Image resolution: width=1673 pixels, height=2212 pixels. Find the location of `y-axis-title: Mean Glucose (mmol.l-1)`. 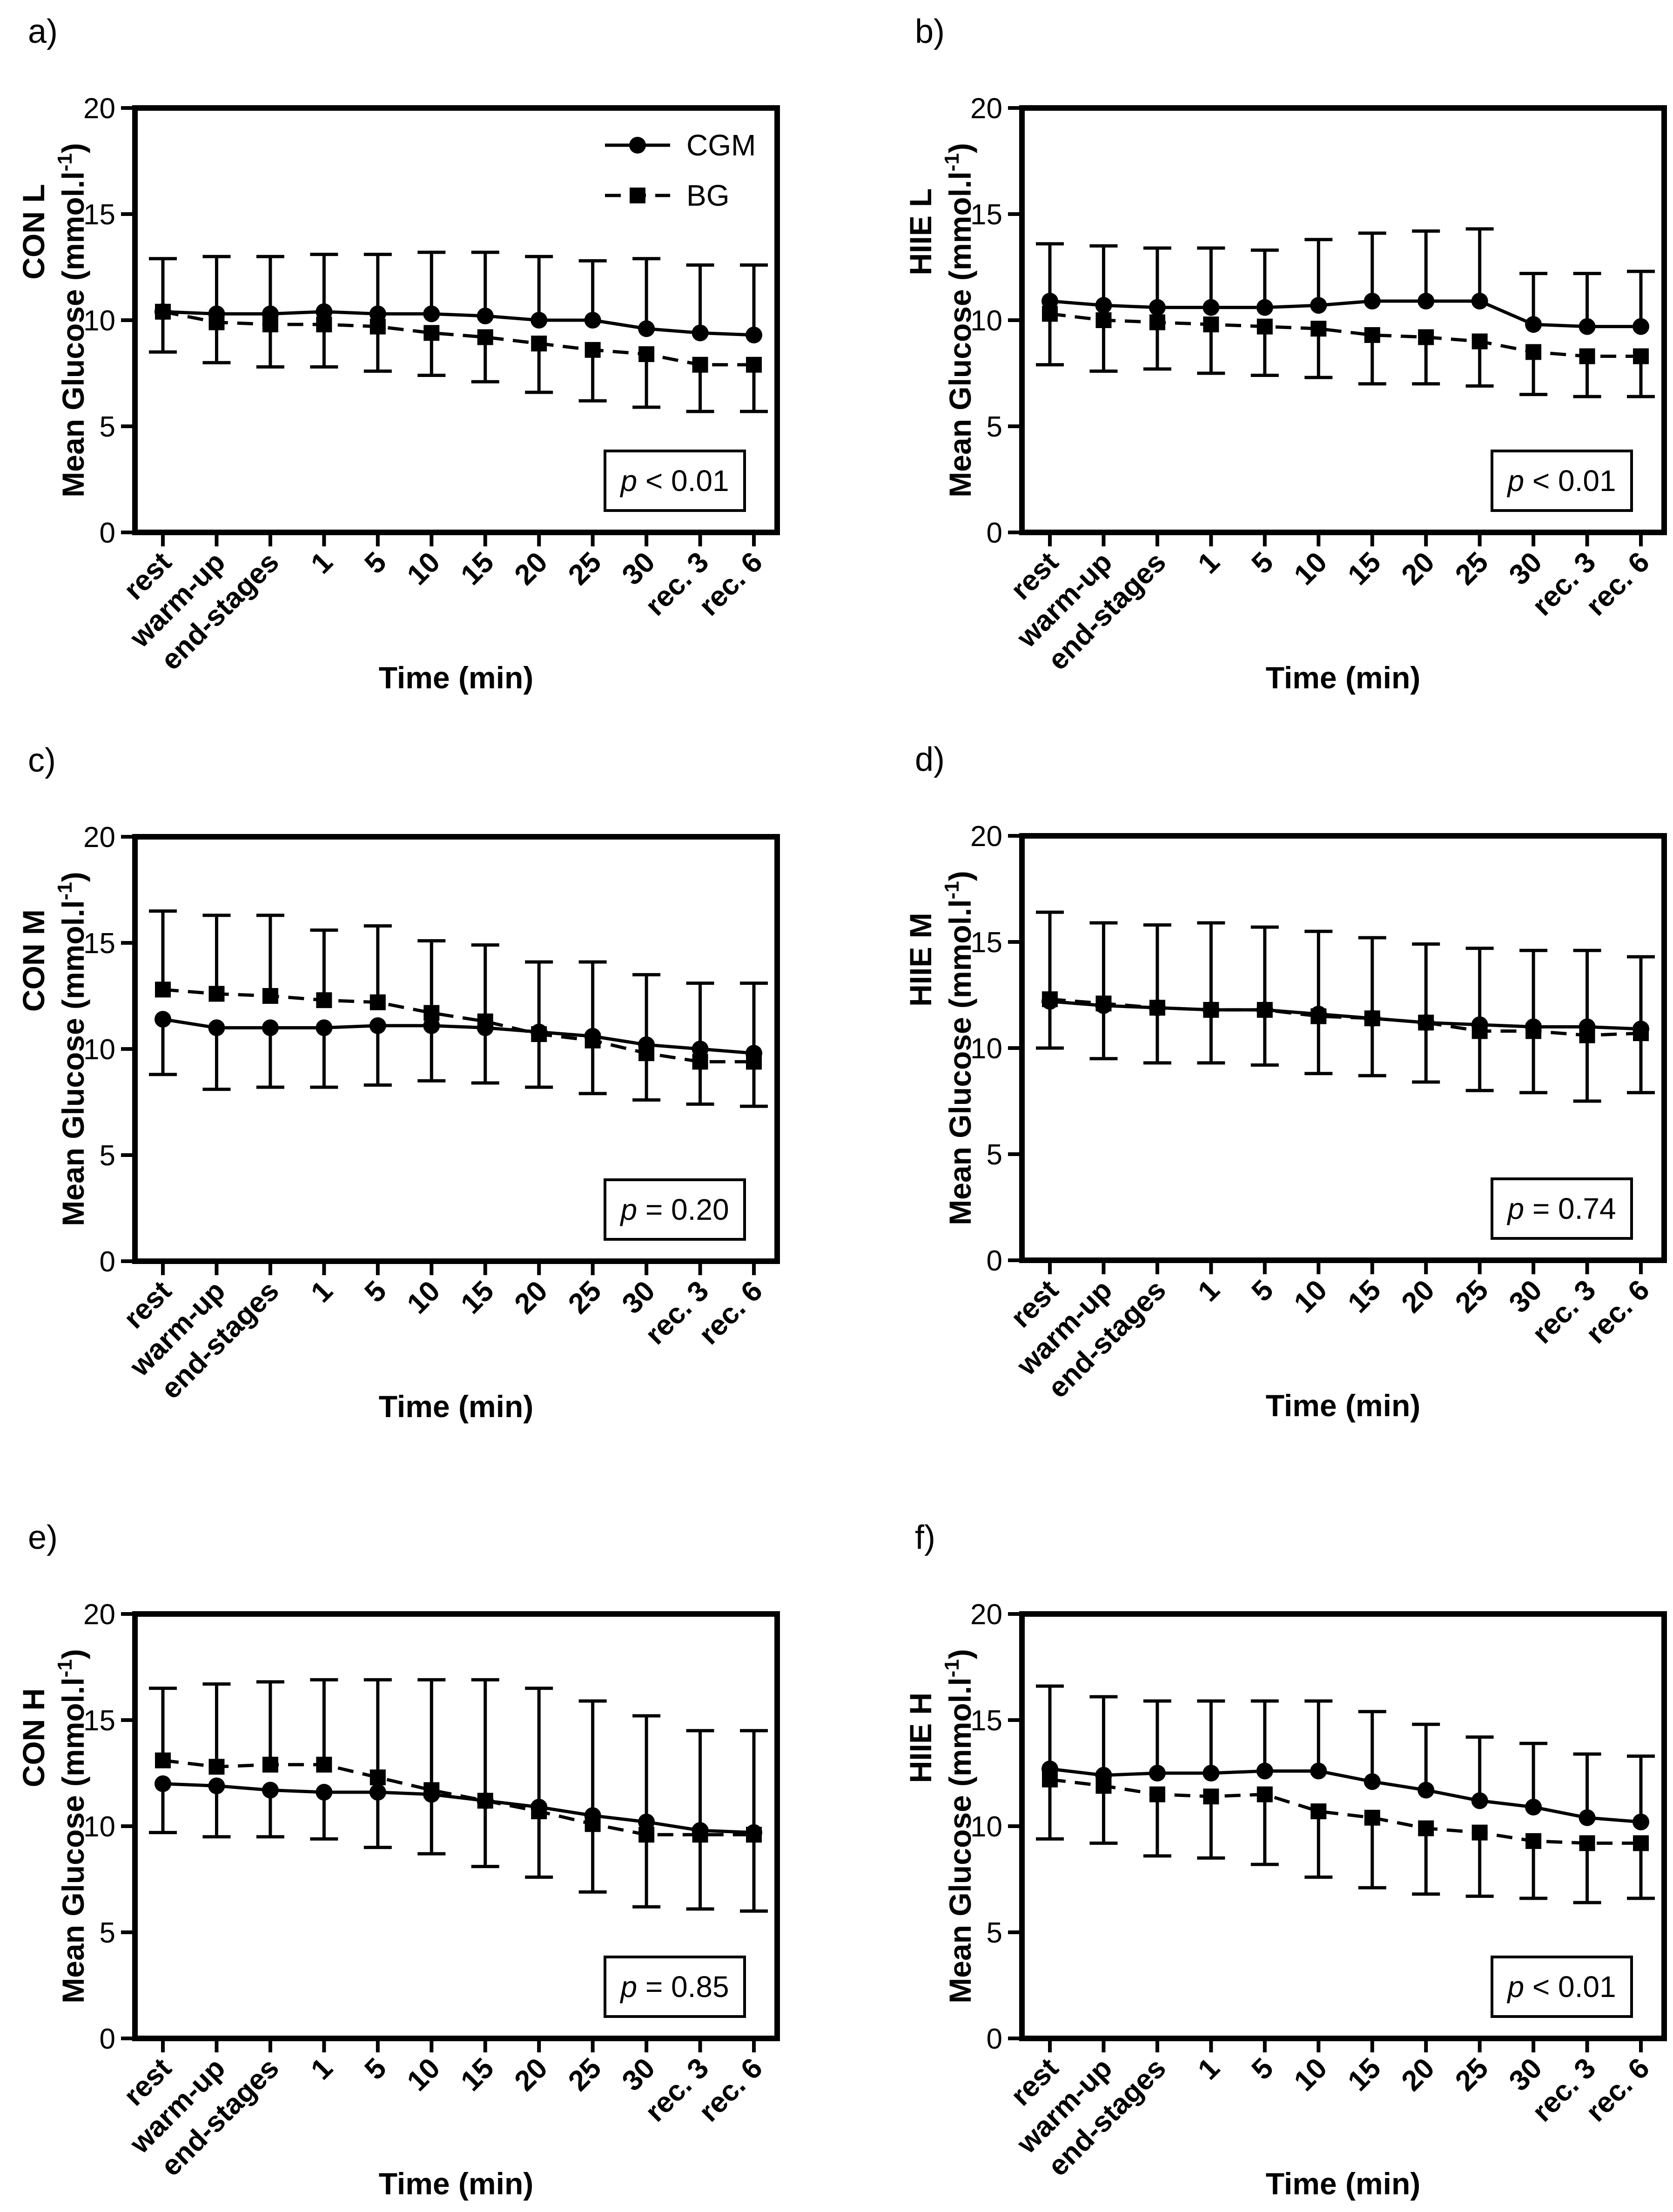

y-axis-title: Mean Glucose (mmol.l-1) is located at coordinates (959, 1826).